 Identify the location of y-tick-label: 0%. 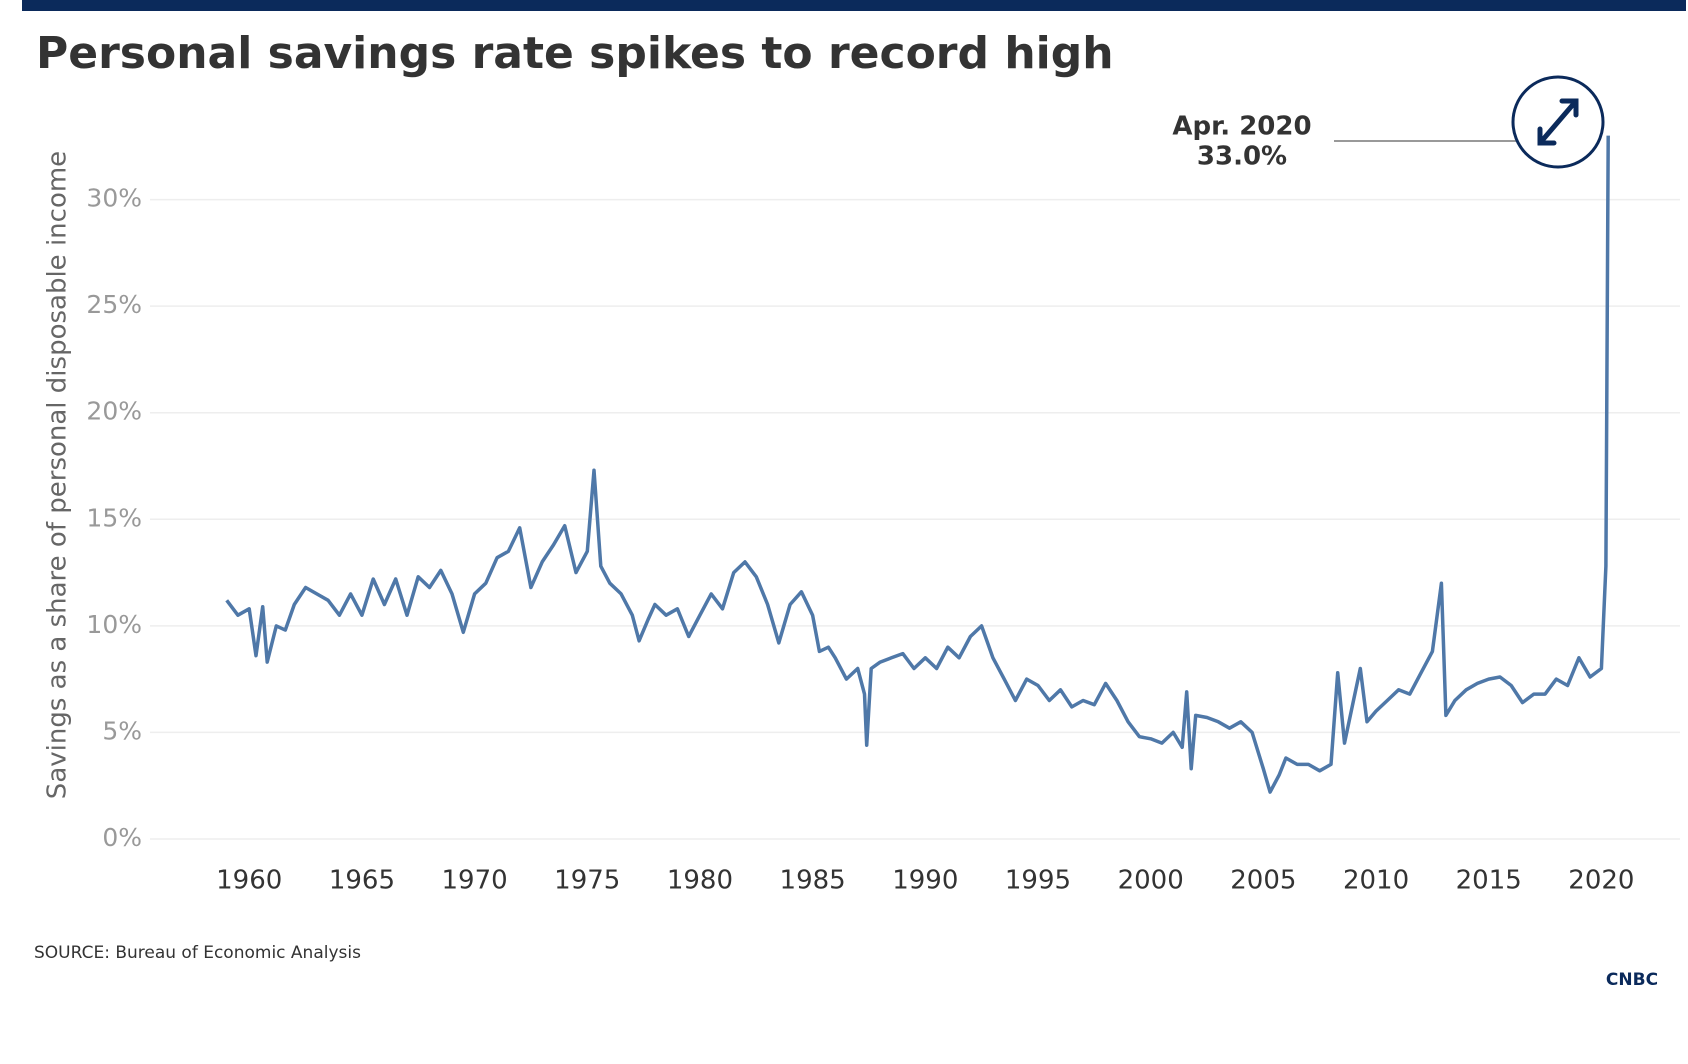
(122, 837).